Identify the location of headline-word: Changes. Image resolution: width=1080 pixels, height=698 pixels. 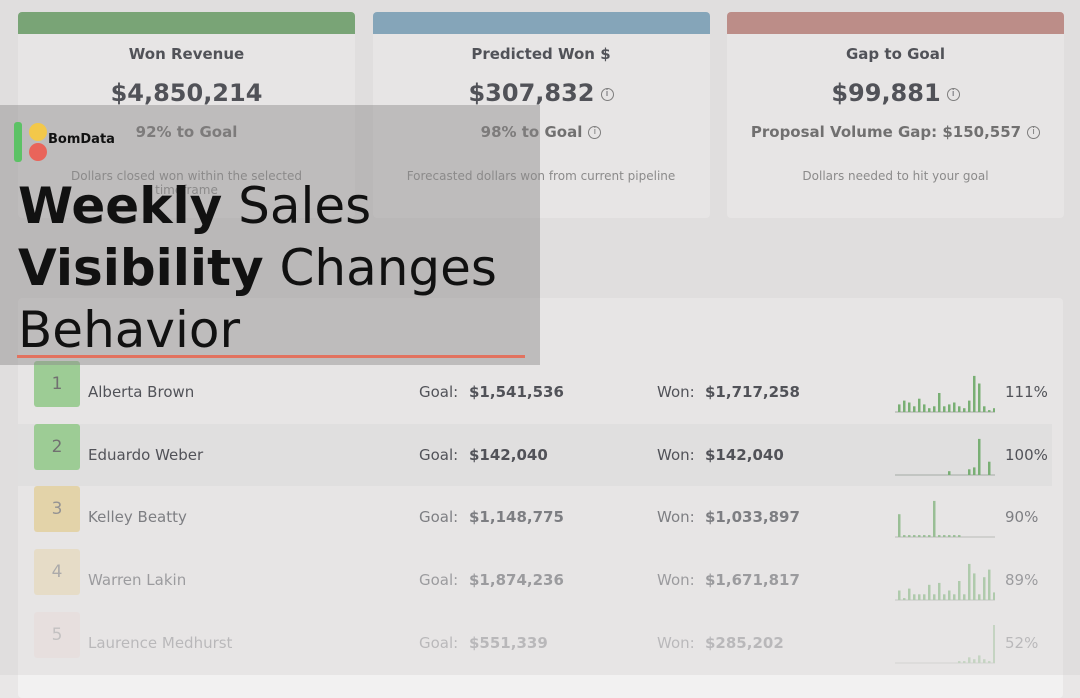
(388, 268).